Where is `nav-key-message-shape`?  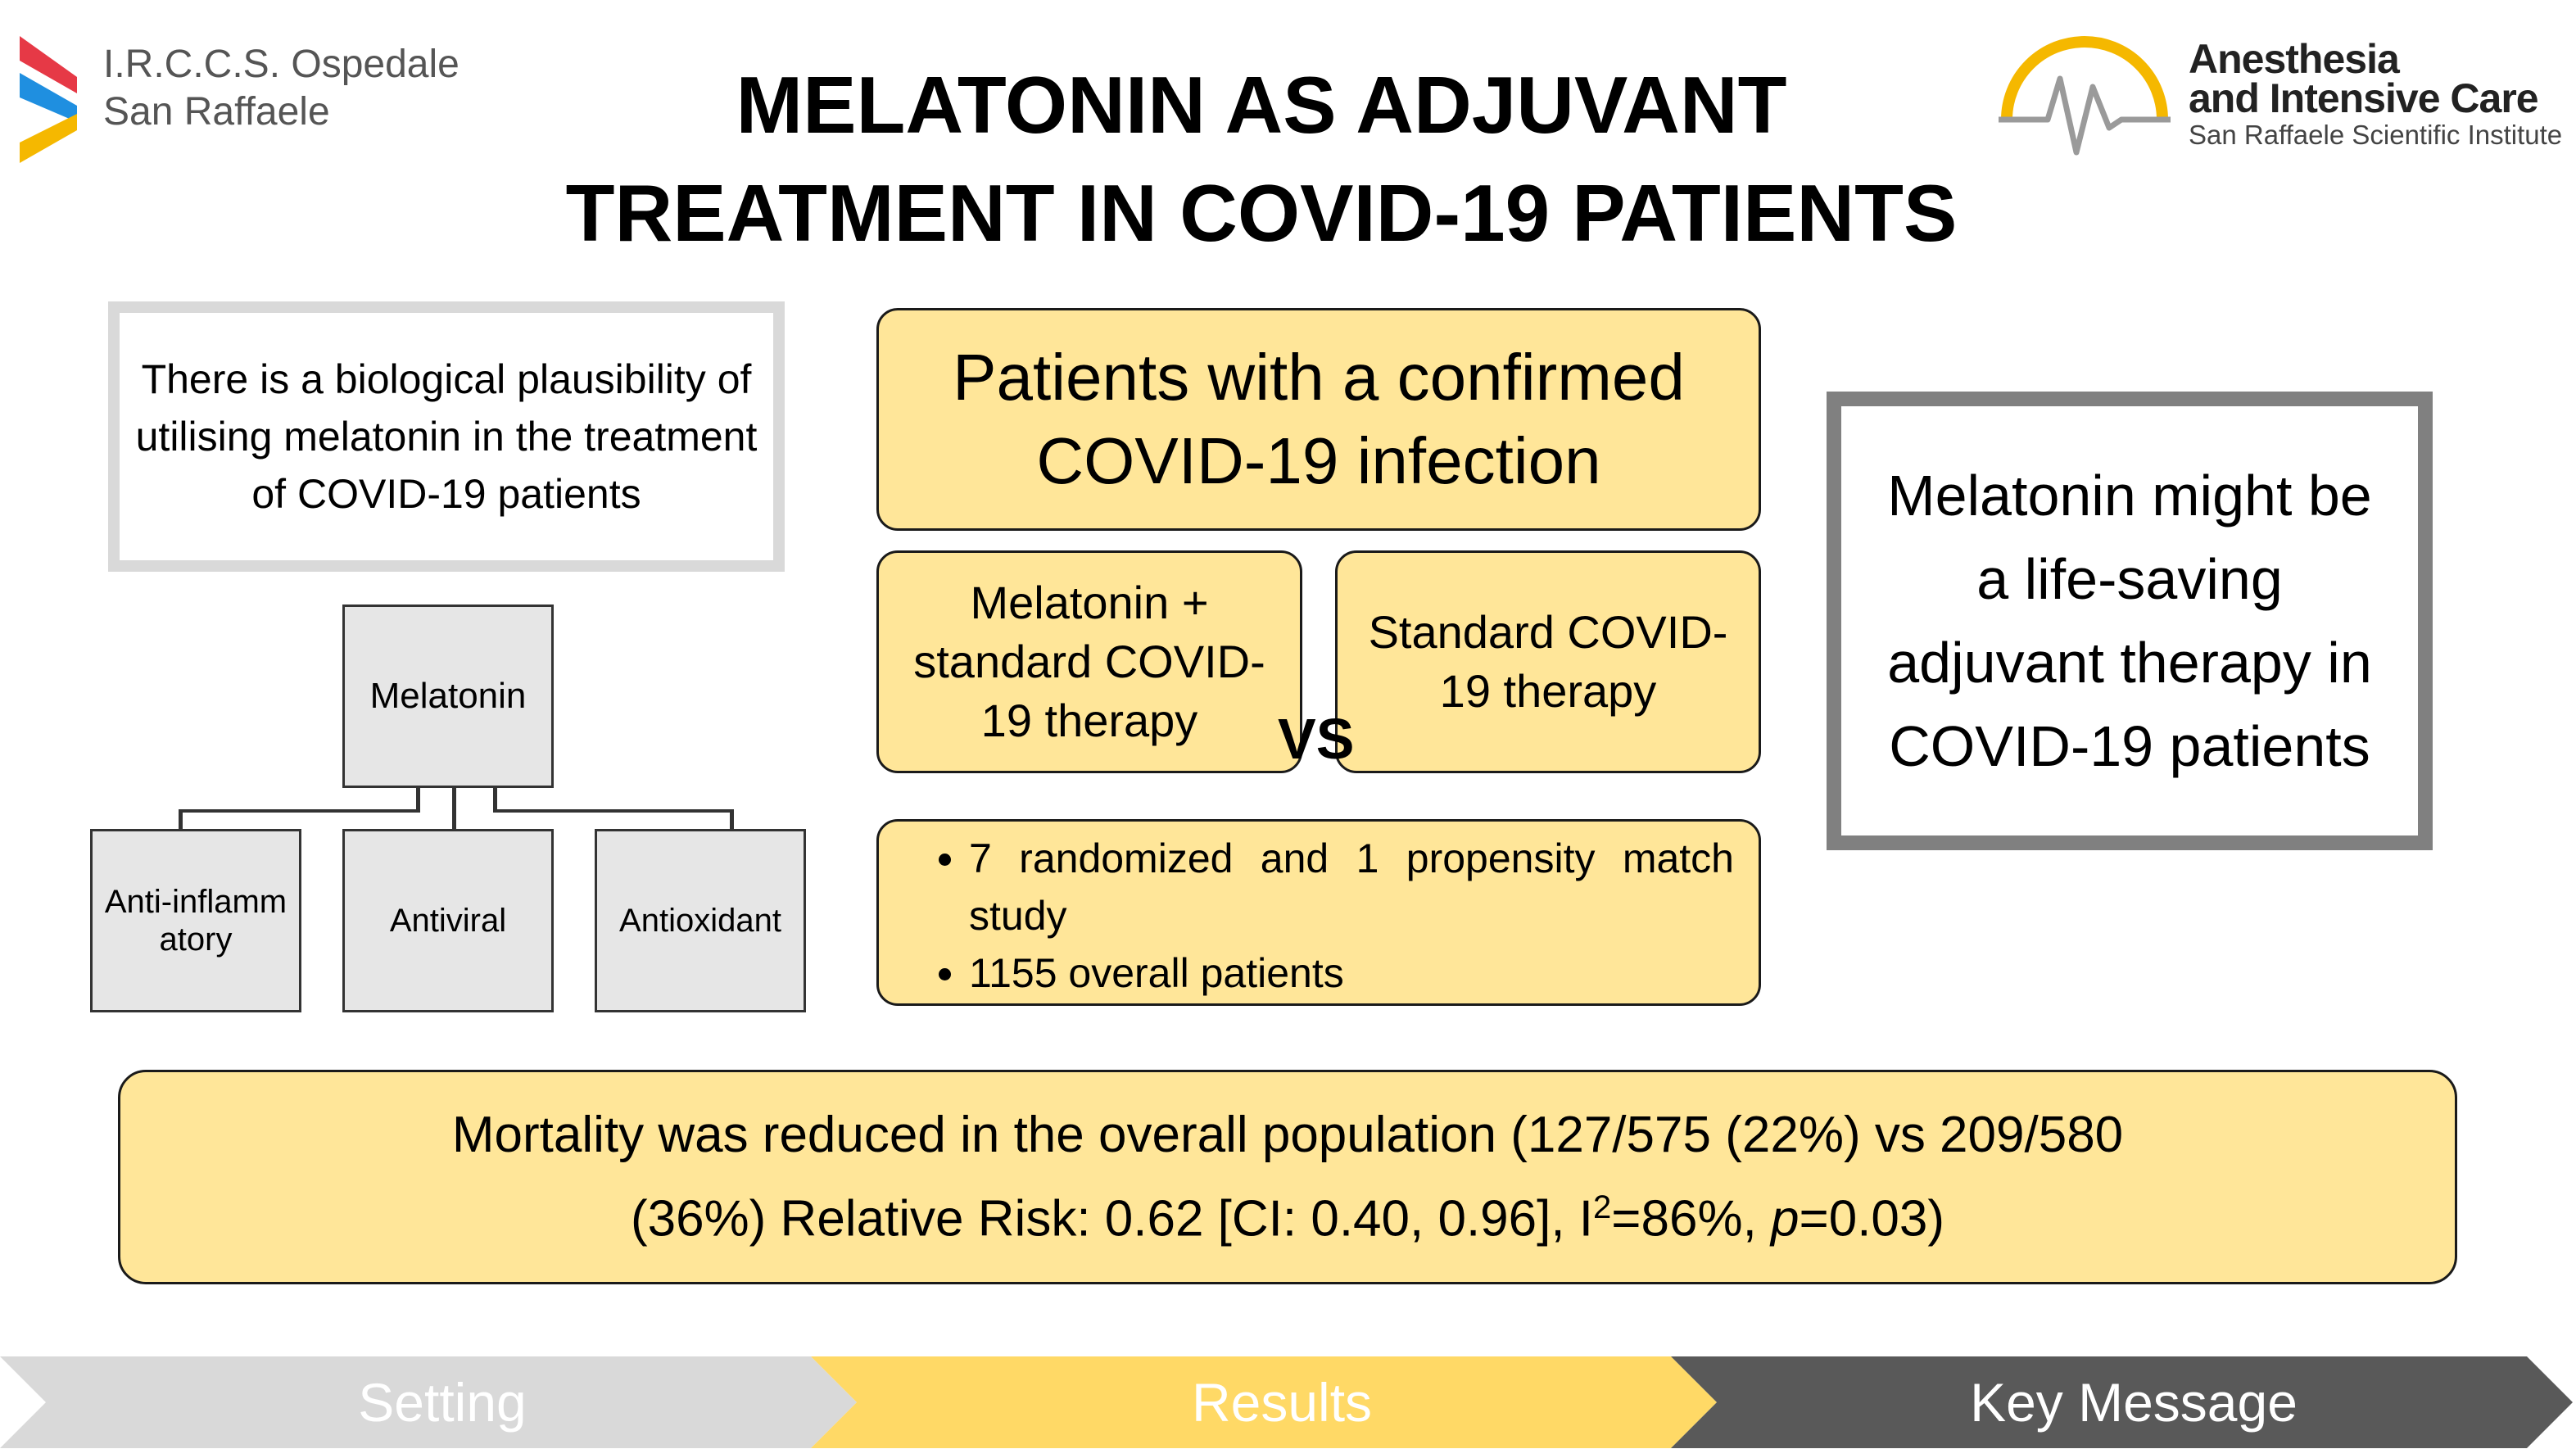
nav-key-message-shape is located at coordinates (2122, 1402).